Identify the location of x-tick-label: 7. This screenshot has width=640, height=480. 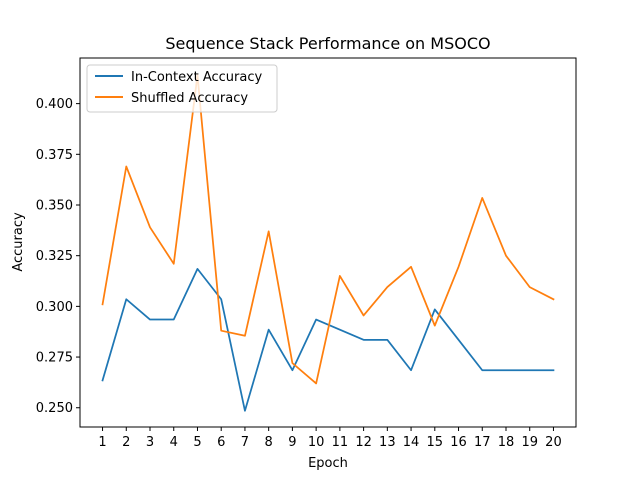
(245, 442).